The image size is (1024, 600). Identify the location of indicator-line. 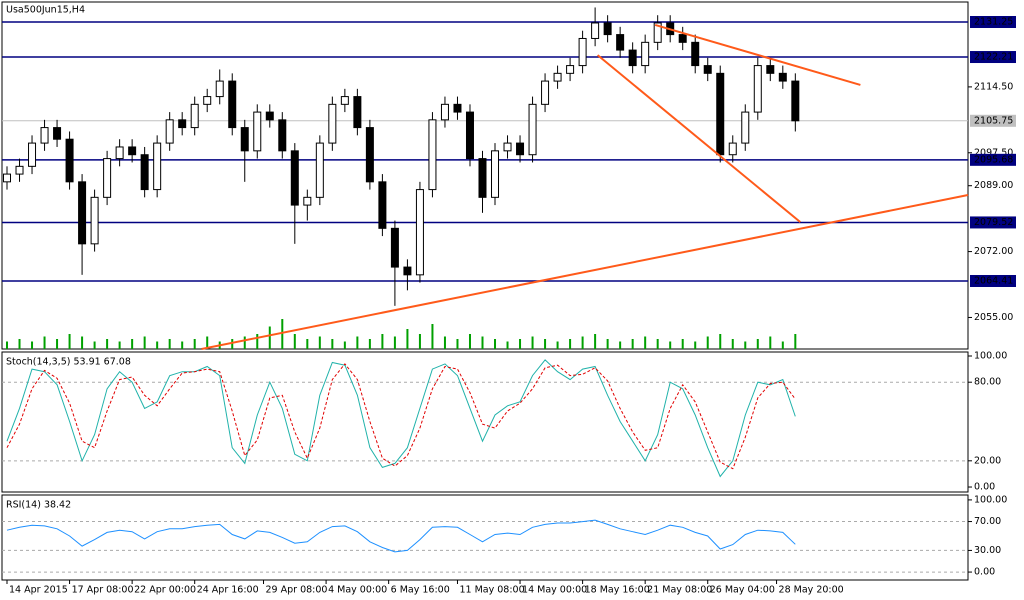
(401, 416).